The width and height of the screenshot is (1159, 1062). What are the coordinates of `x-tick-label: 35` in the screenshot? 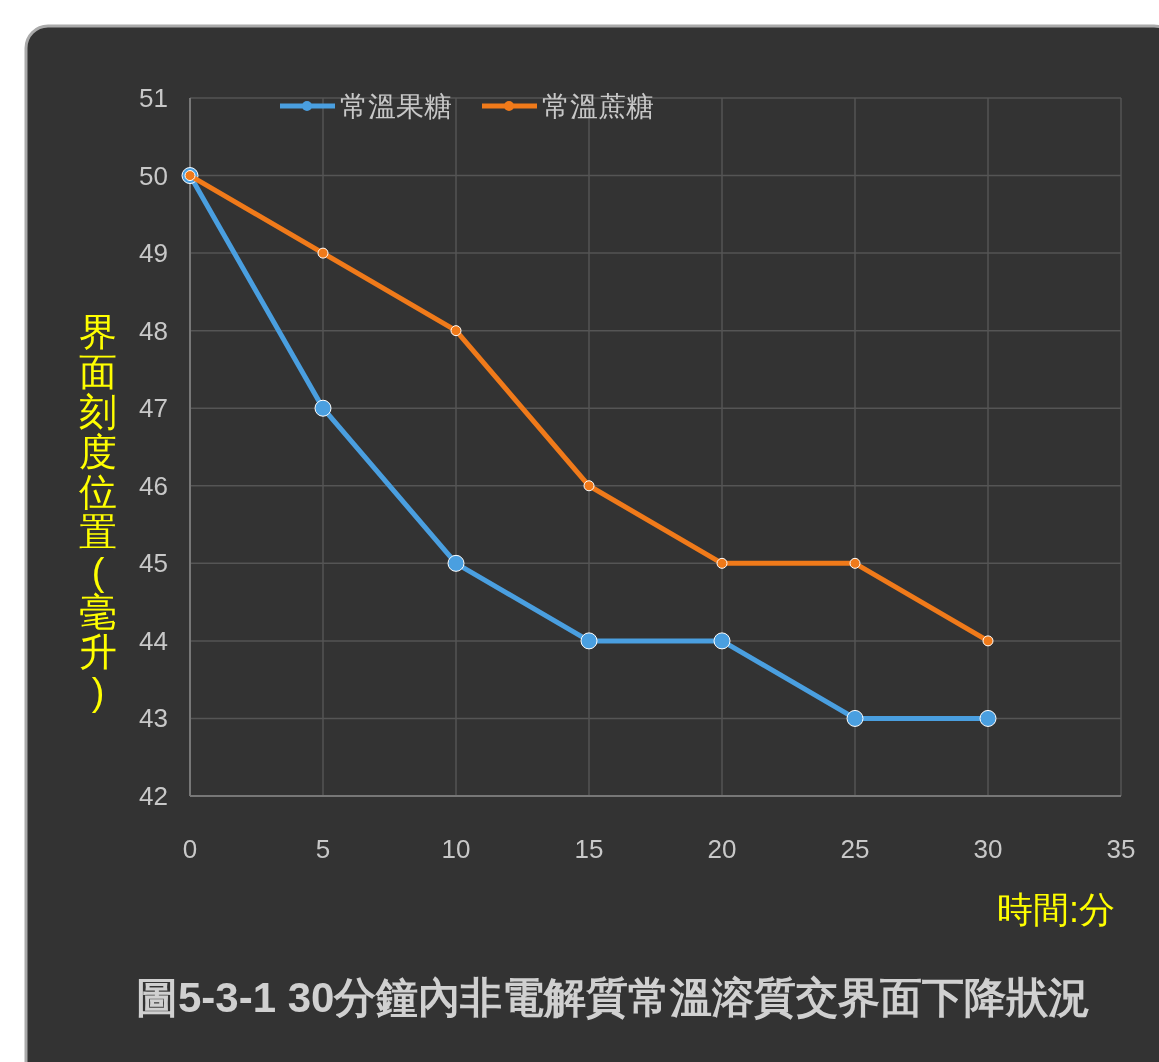 It's located at (1121, 849).